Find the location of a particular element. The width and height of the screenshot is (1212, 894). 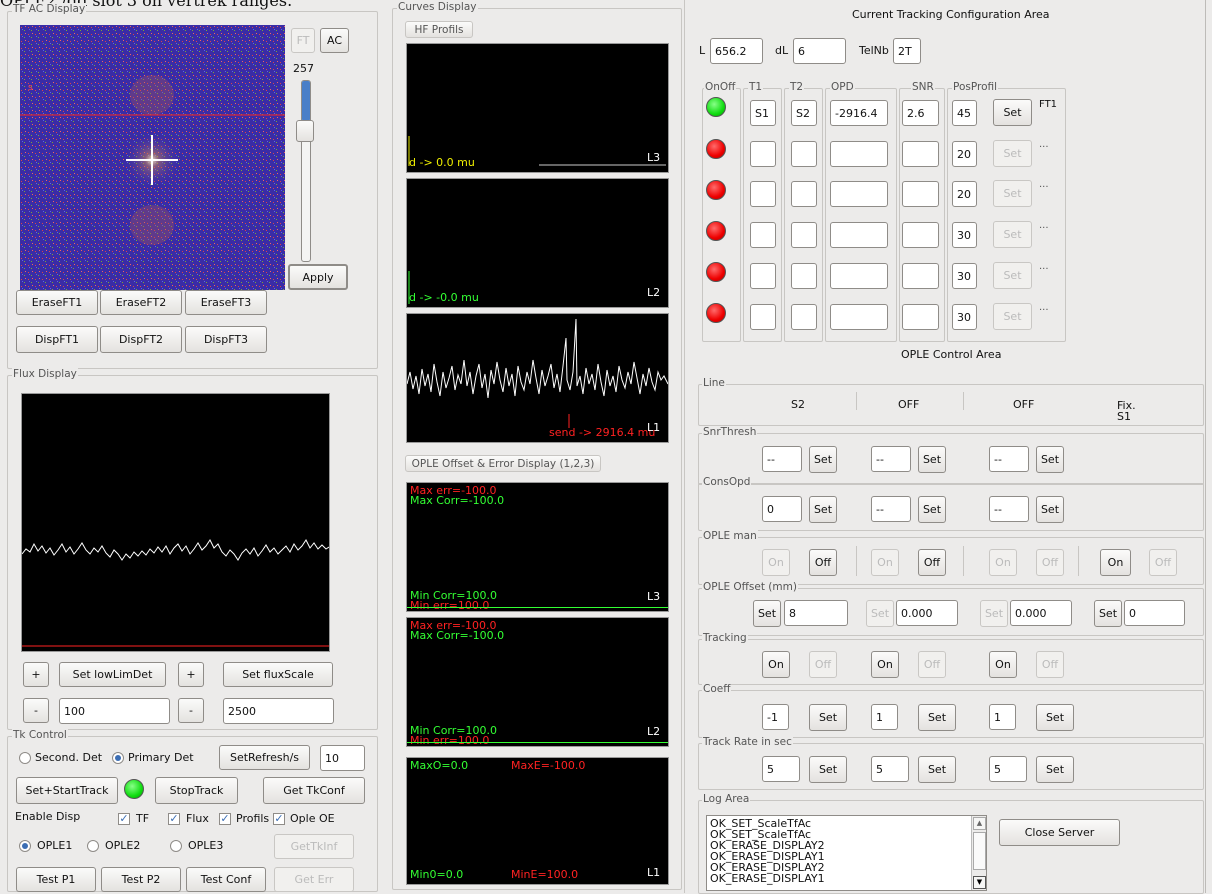

row0-t2: S2 is located at coordinates (804, 113).